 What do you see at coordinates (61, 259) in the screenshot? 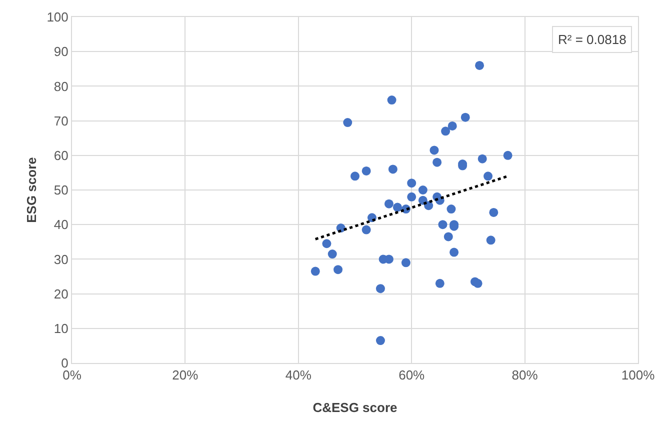
I see `y-tick-label: 30` at bounding box center [61, 259].